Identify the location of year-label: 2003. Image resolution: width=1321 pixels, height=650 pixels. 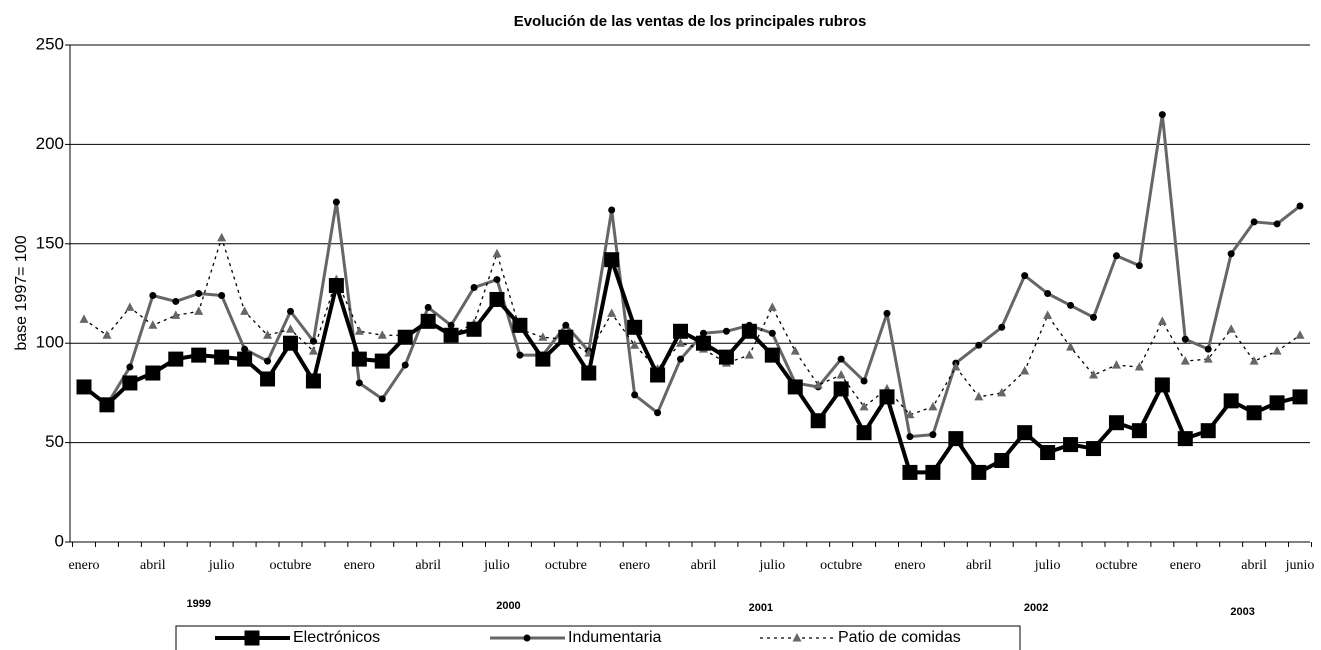
(1242, 612).